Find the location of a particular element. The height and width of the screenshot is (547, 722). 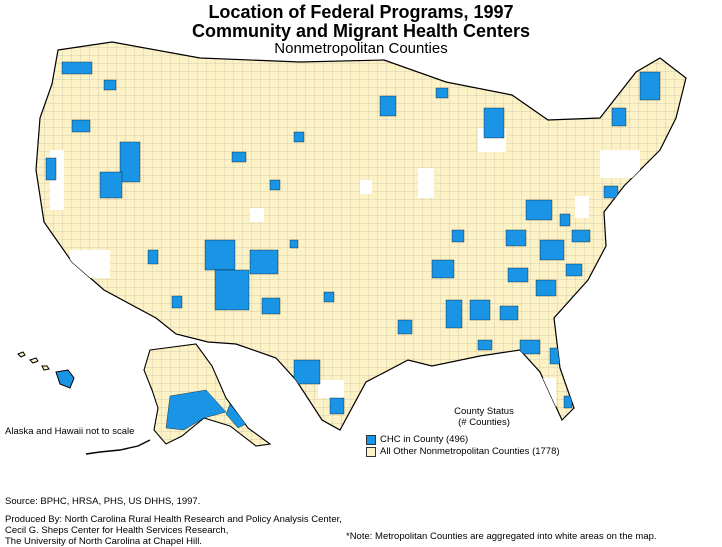

hawaii-islands is located at coordinates (46, 370).